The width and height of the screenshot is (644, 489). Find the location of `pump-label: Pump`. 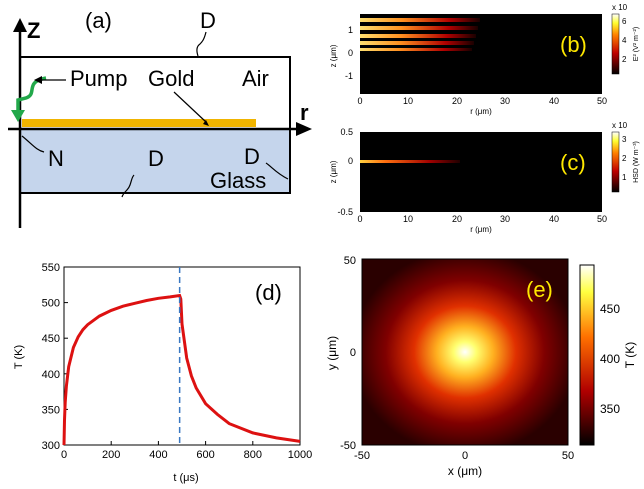

pump-label: Pump is located at coordinates (98, 78).